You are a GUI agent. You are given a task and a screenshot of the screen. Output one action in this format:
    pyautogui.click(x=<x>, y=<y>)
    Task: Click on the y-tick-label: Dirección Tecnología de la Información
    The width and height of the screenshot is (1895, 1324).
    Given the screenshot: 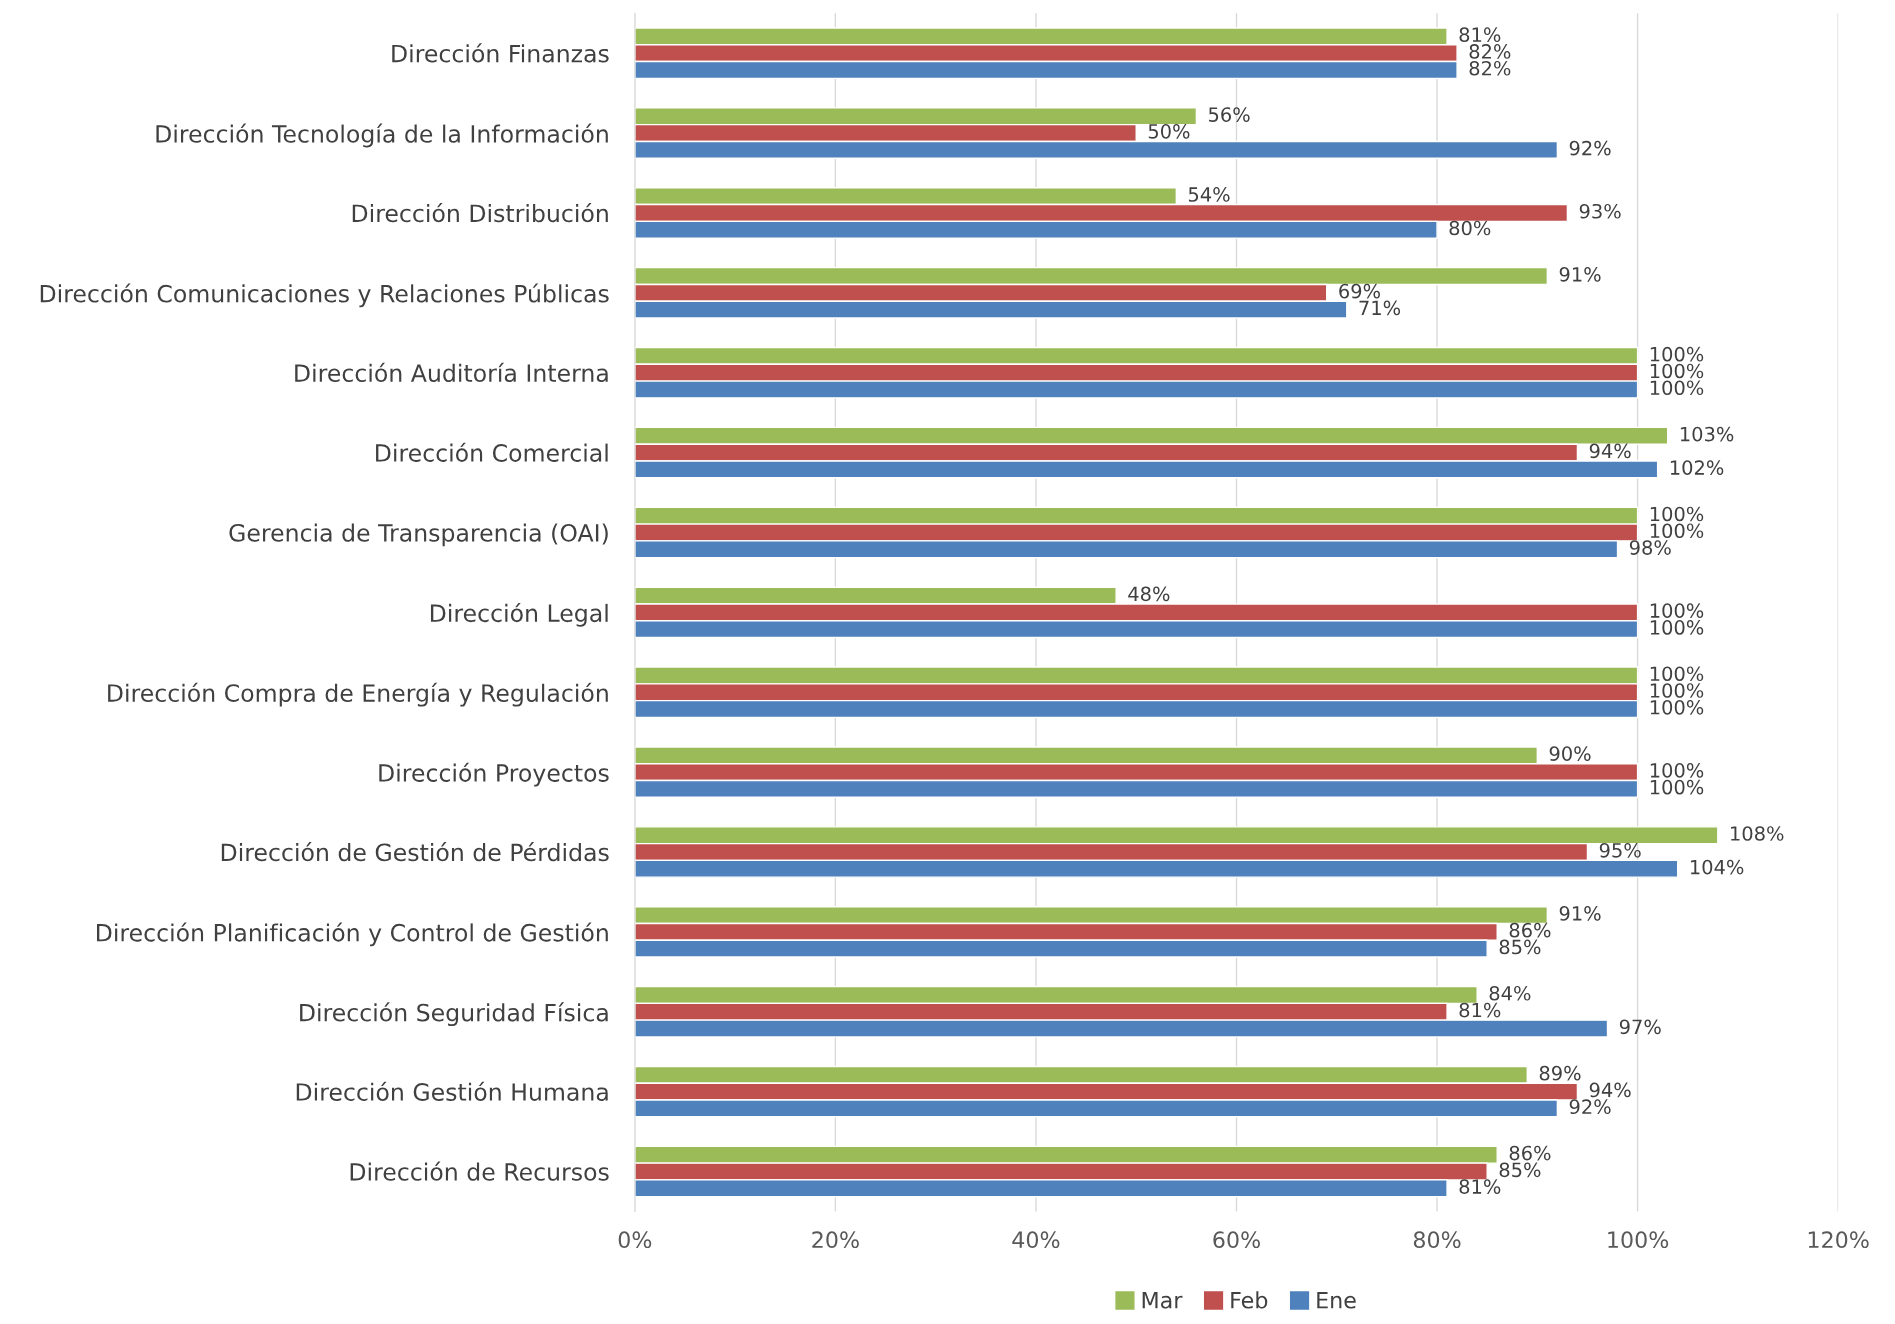 What is the action you would take?
    pyautogui.click(x=382, y=135)
    